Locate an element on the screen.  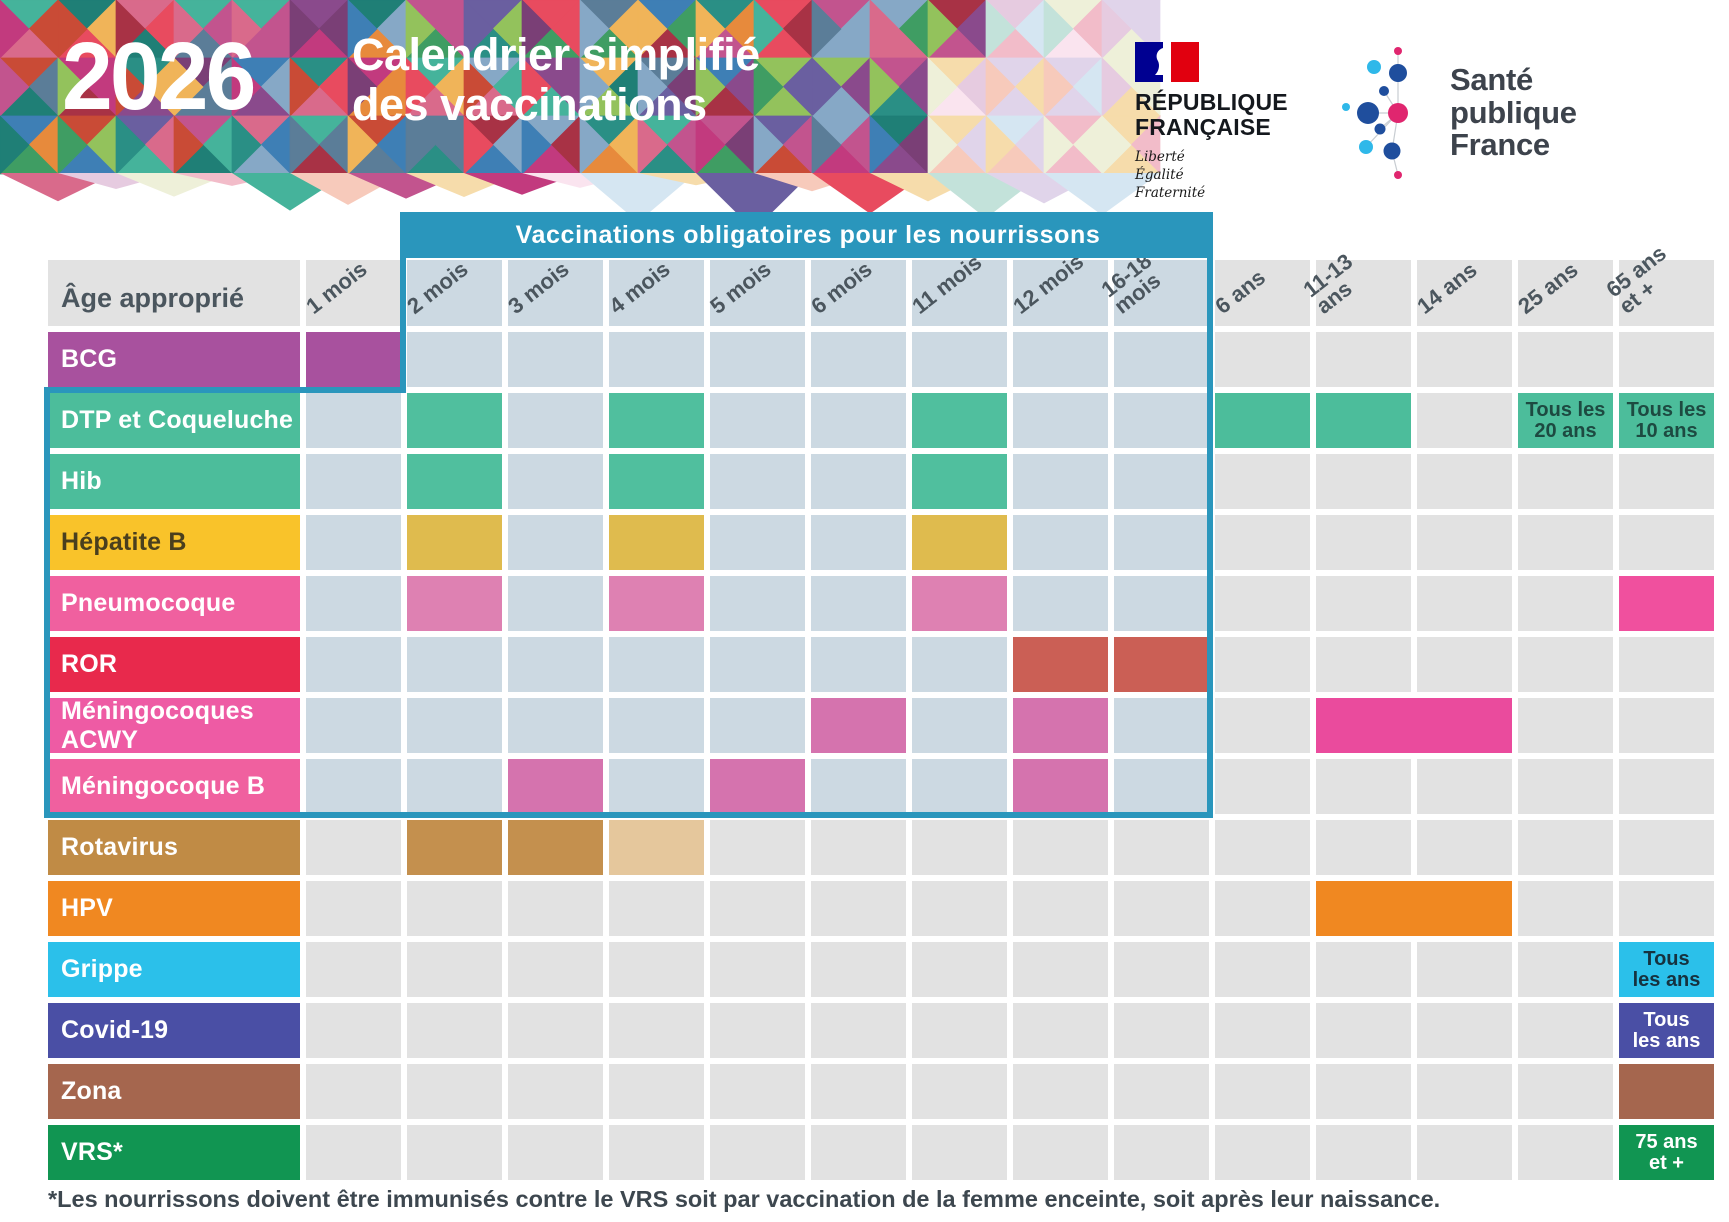
page-title: Calendrier simplifié des vaccinations is located at coordinates (556, 80).